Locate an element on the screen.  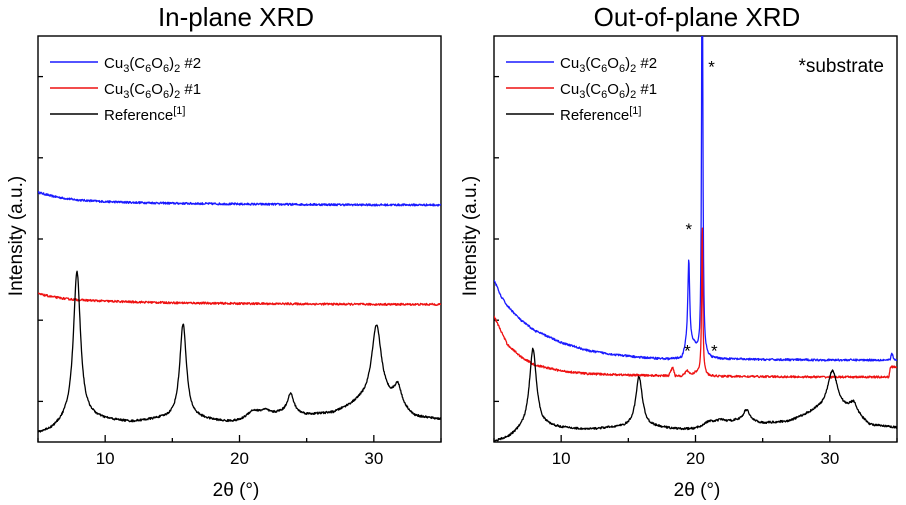
asterisk-annotations: * * * * is located at coordinates (701, 209).